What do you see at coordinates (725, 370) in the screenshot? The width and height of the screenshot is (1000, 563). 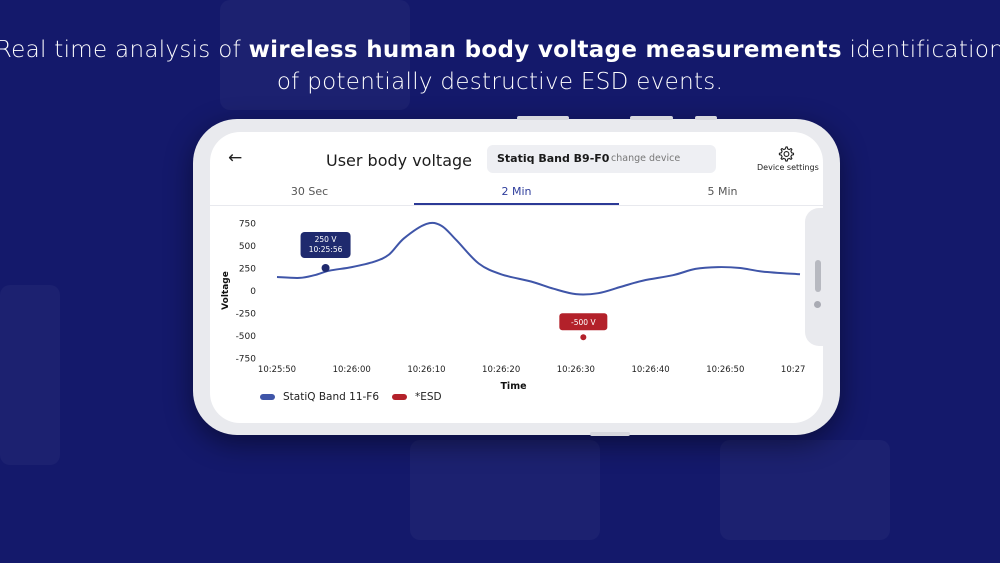 I see `x-tick-label: 10:26:50` at bounding box center [725, 370].